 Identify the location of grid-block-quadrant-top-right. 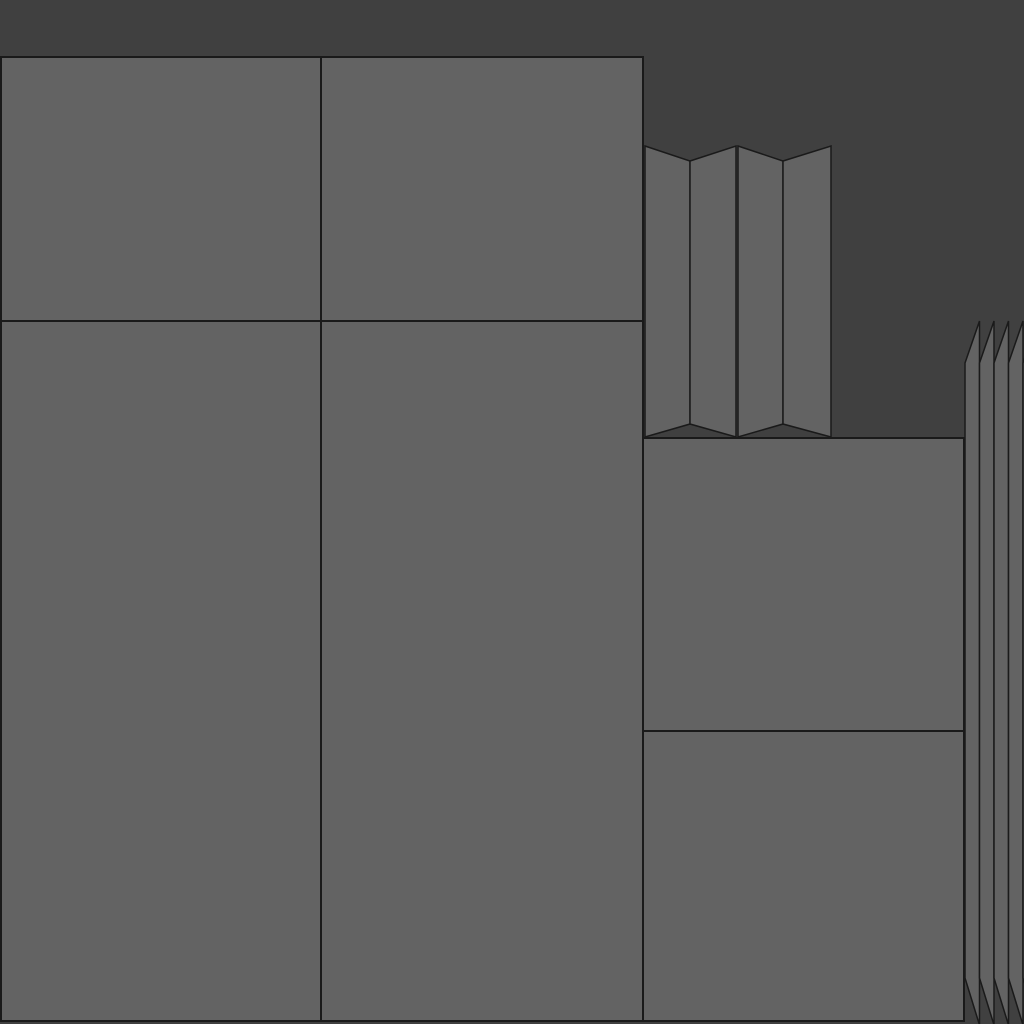
(482, 189).